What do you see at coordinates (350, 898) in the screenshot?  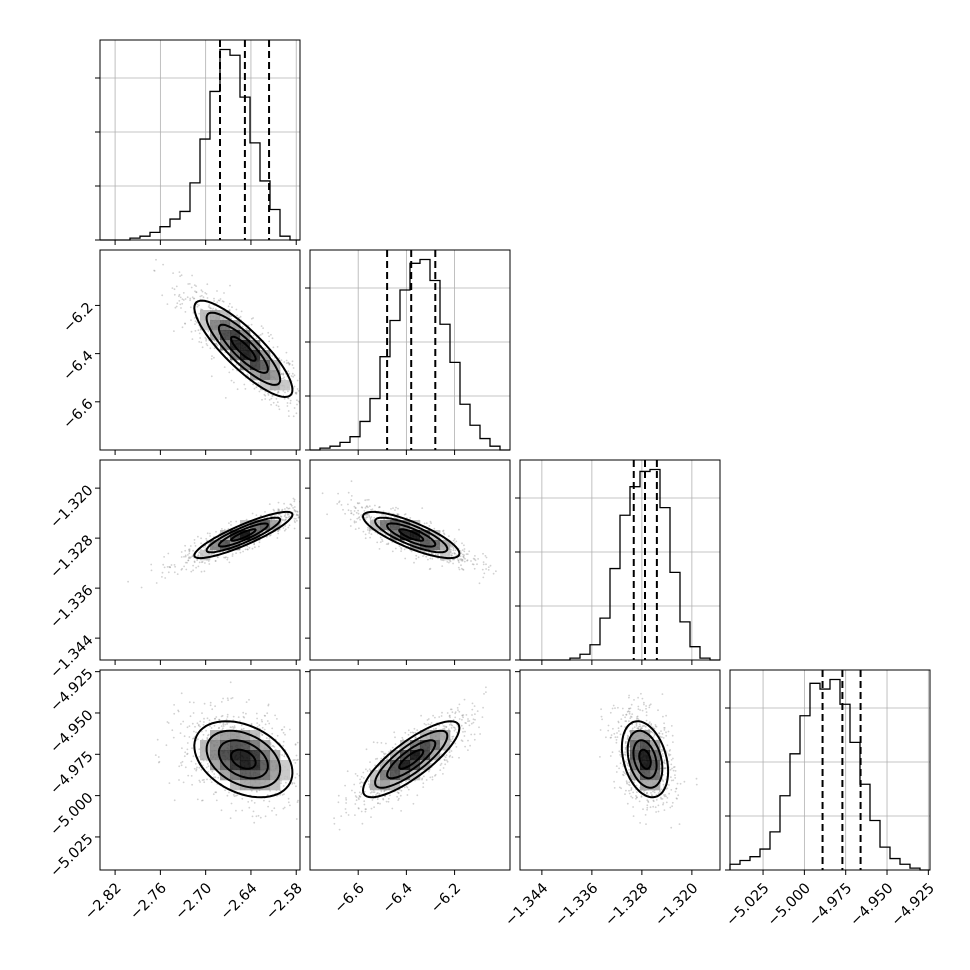 I see `x-tick-label: −6.6` at bounding box center [350, 898].